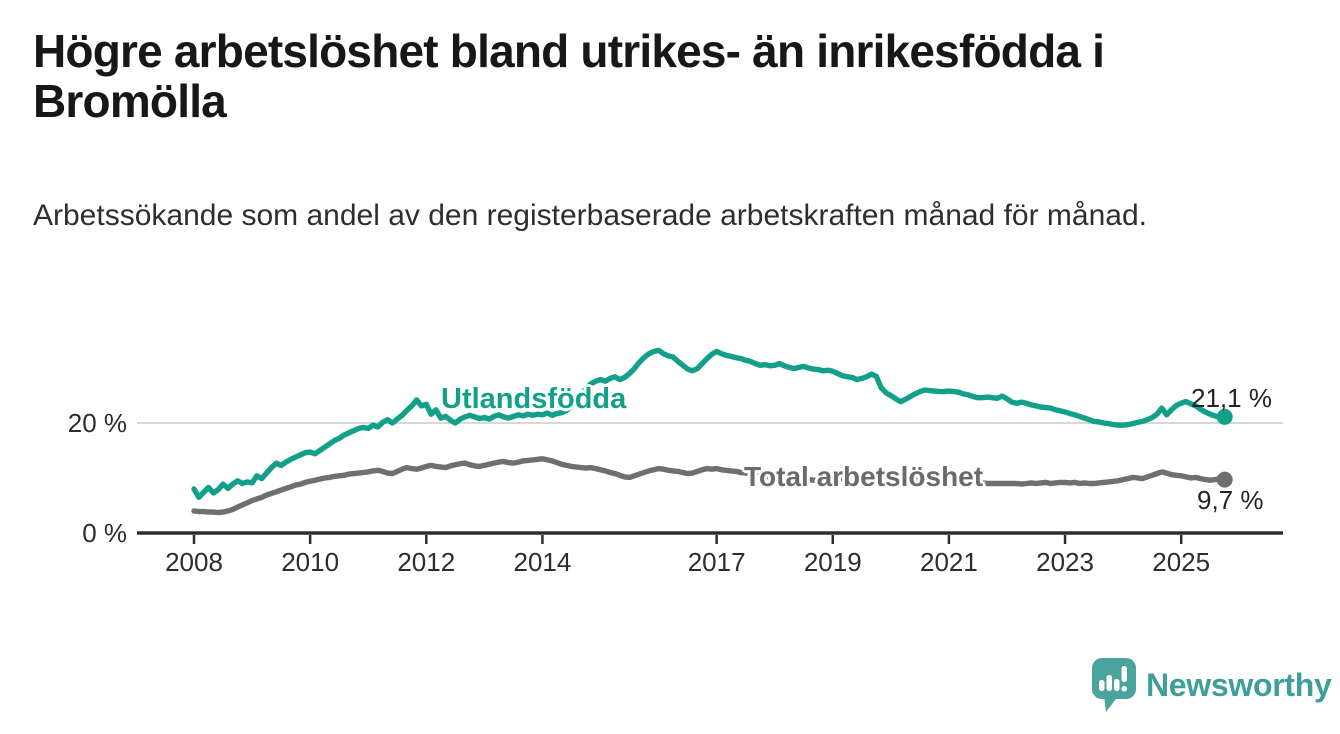  Describe the element at coordinates (949, 562) in the screenshot. I see `svg-text: 2021` at that location.